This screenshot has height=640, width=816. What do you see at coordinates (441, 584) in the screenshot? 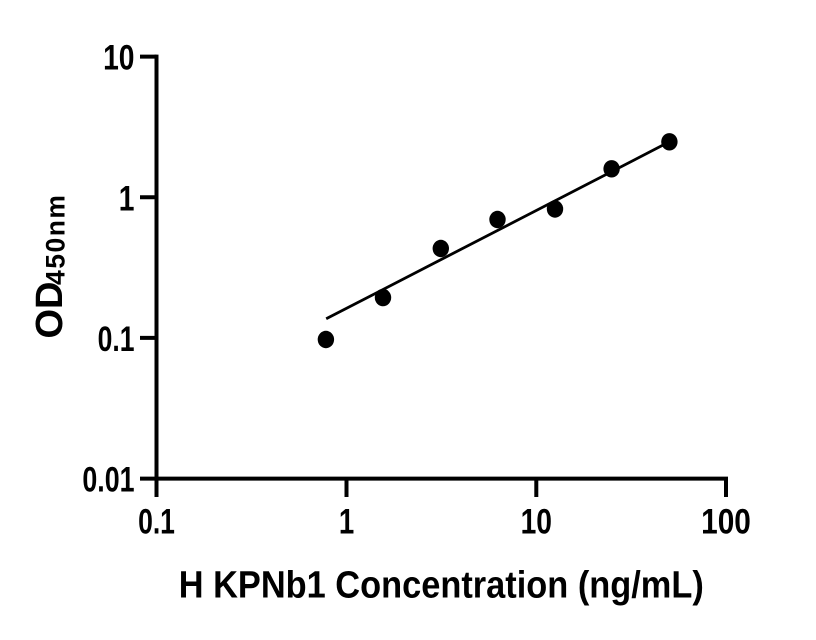
I see `svg-text: H KPNb1 Concentration (ng/mL)` at bounding box center [441, 584].